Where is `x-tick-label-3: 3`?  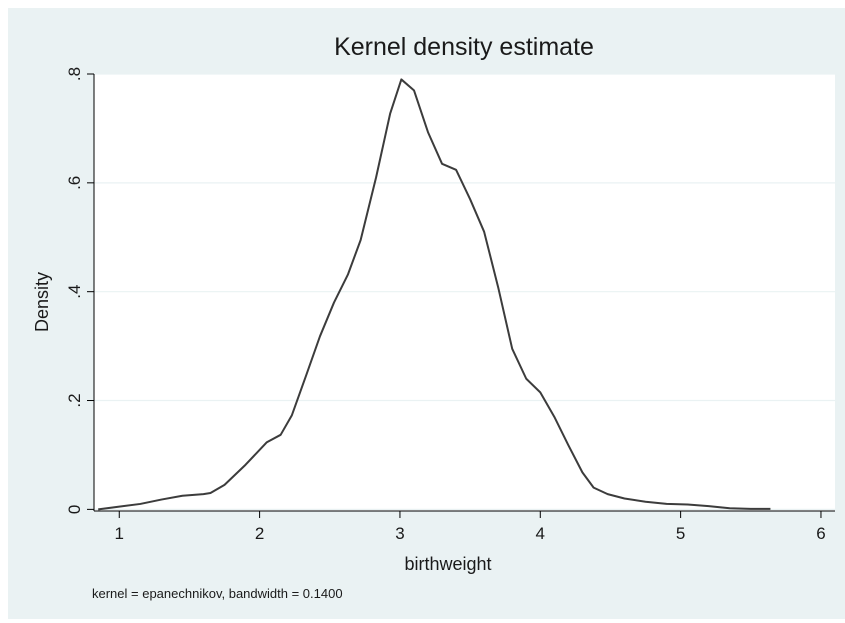
x-tick-label-3: 3 is located at coordinates (399, 533).